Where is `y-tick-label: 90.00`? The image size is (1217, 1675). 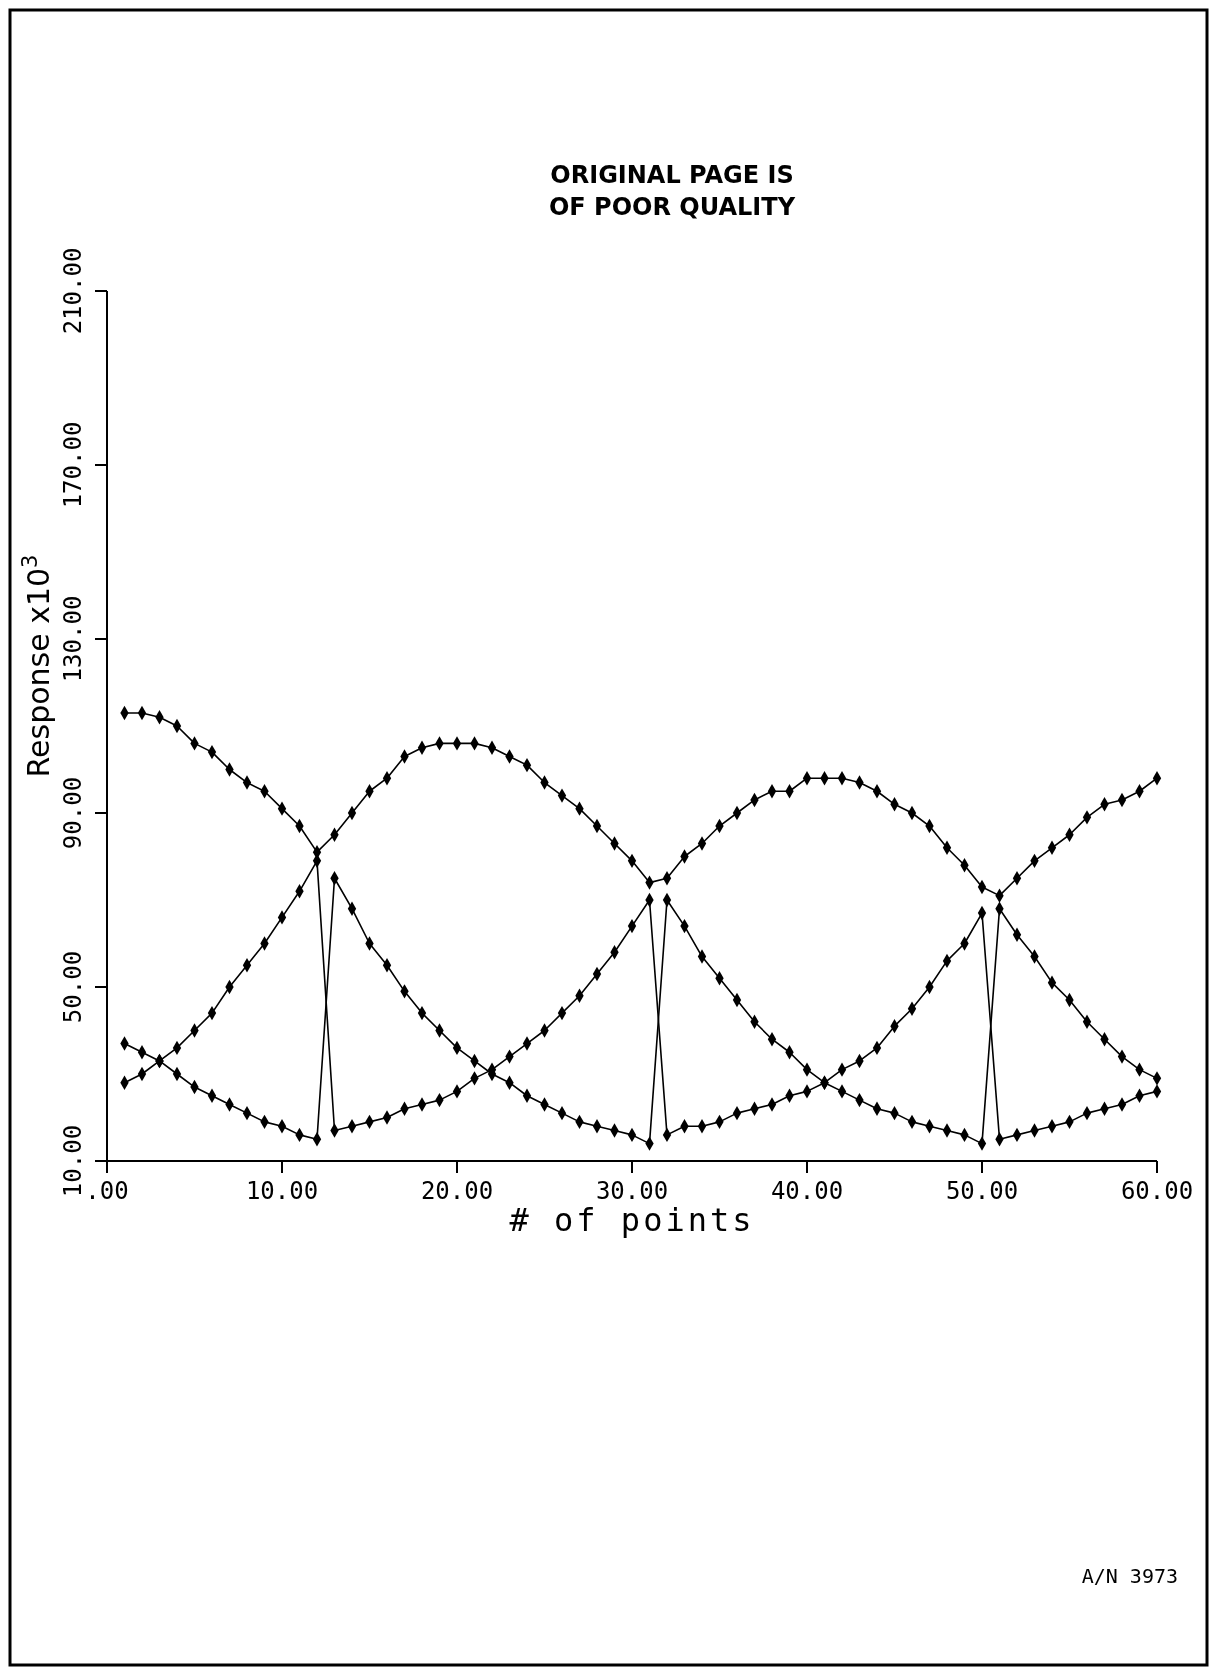
y-tick-label: 90.00 is located at coordinates (73, 813).